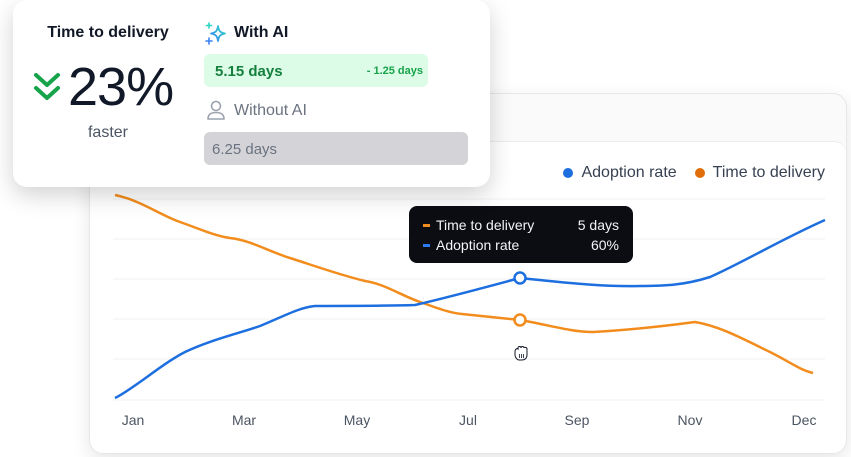 This screenshot has height=457, width=851. What do you see at coordinates (108, 32) in the screenshot?
I see `kpi-title: Time to delivery` at bounding box center [108, 32].